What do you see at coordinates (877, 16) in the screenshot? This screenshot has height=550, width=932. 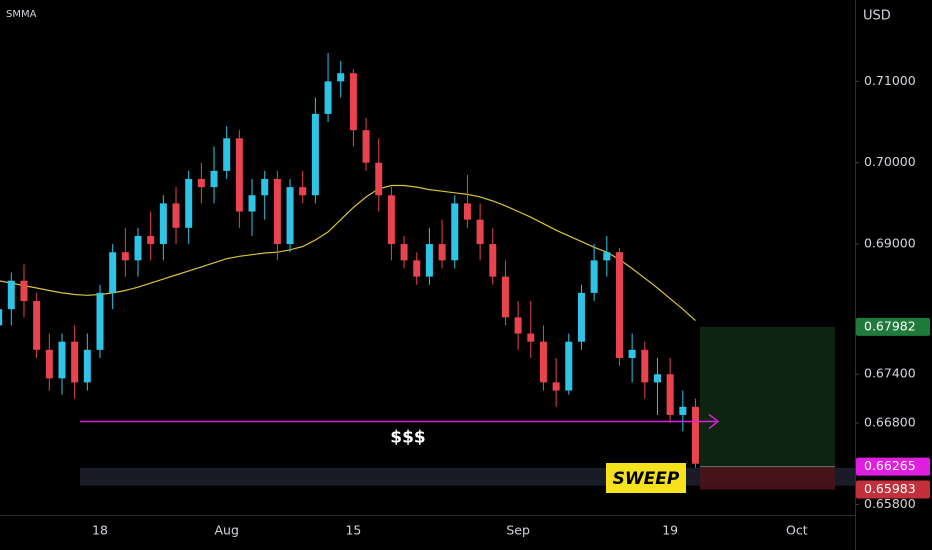 I see `currency-label: USD` at bounding box center [877, 16].